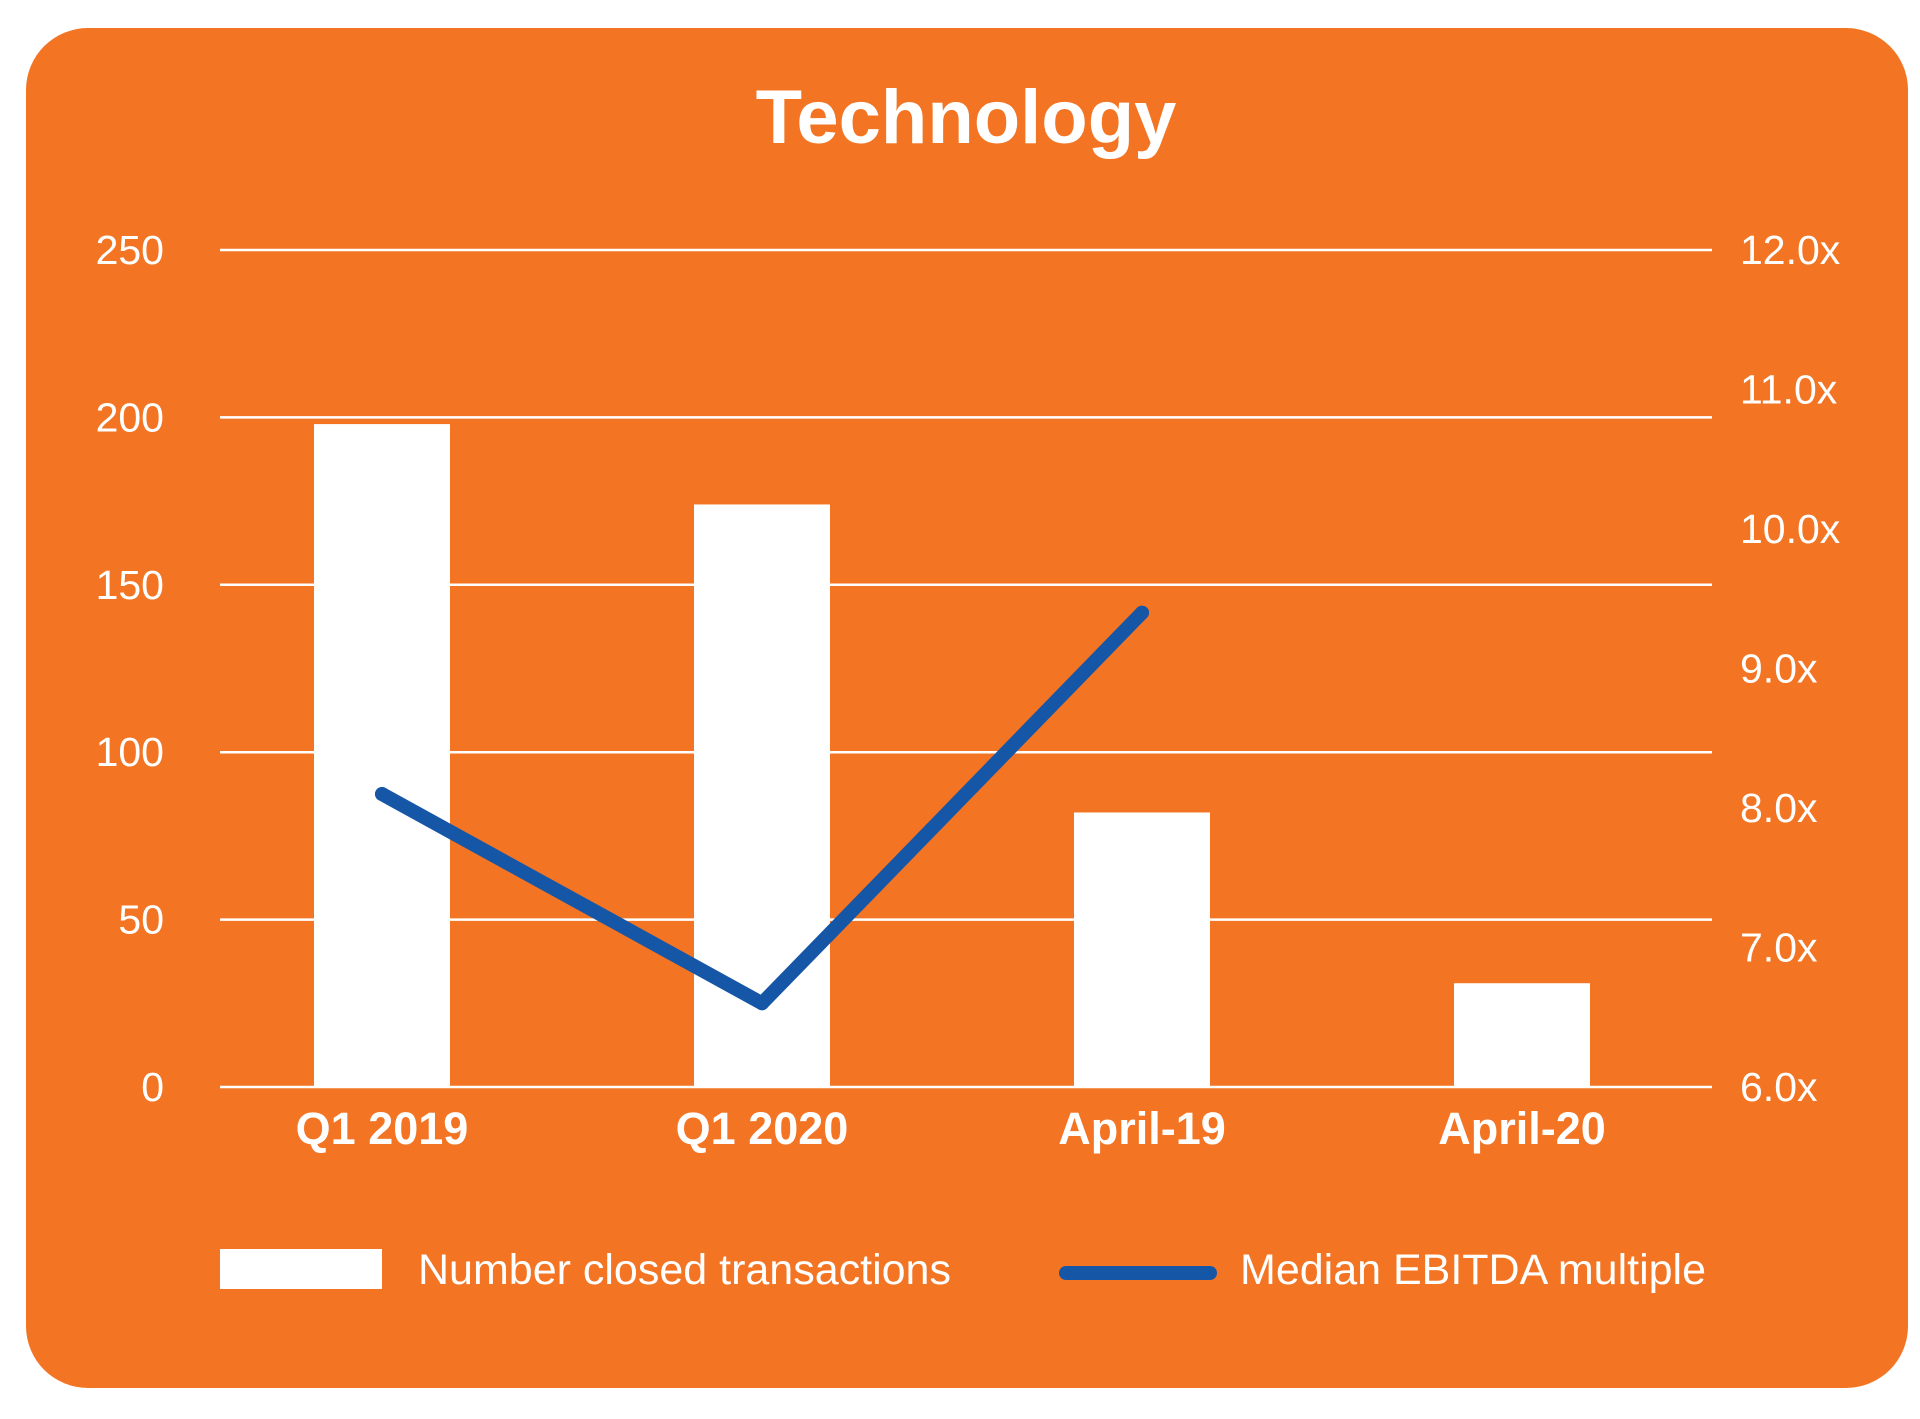  Describe the element at coordinates (1473, 1270) in the screenshot. I see `legend-line-label: Median EBITDA multiple` at that location.